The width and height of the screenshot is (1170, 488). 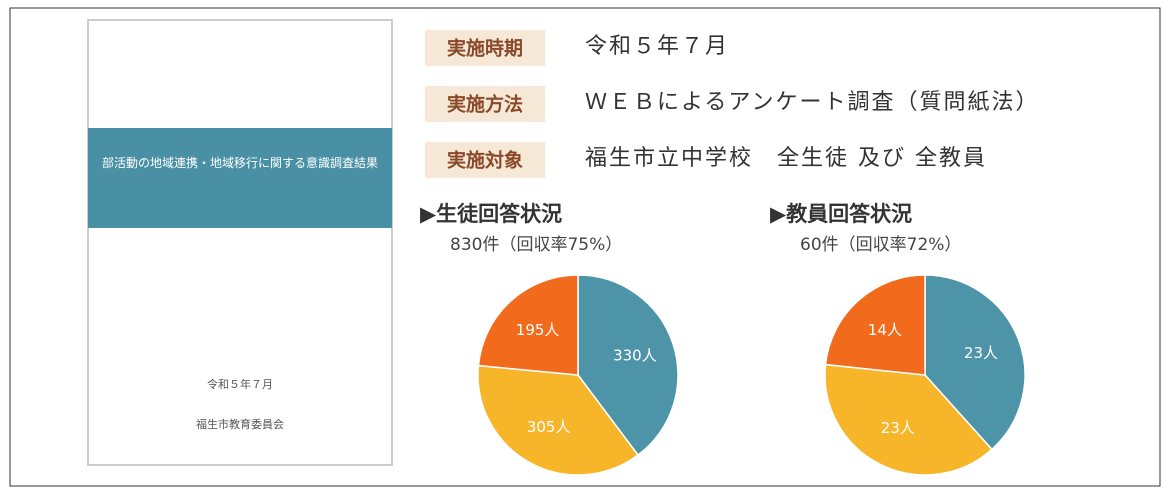 I want to click on info-label: 実施時期, so click(x=485, y=48).